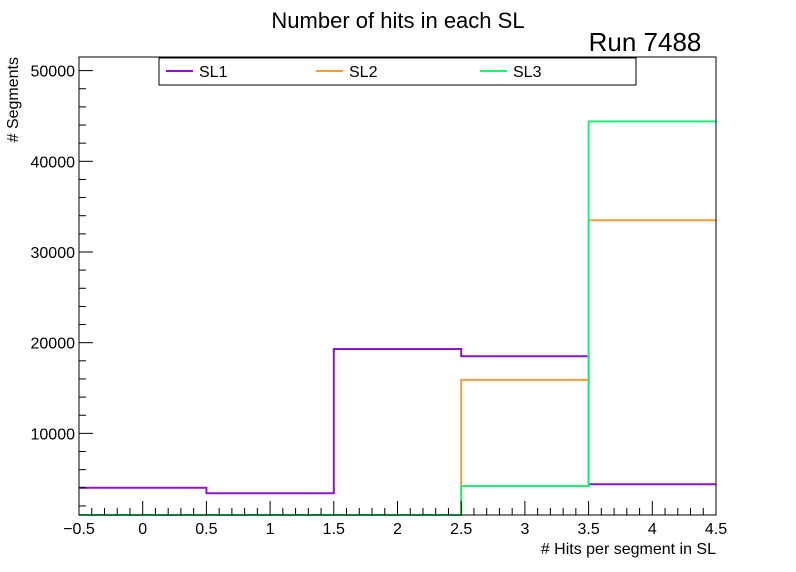  Describe the element at coordinates (53, 253) in the screenshot. I see `y-tick-label: 30000` at that location.